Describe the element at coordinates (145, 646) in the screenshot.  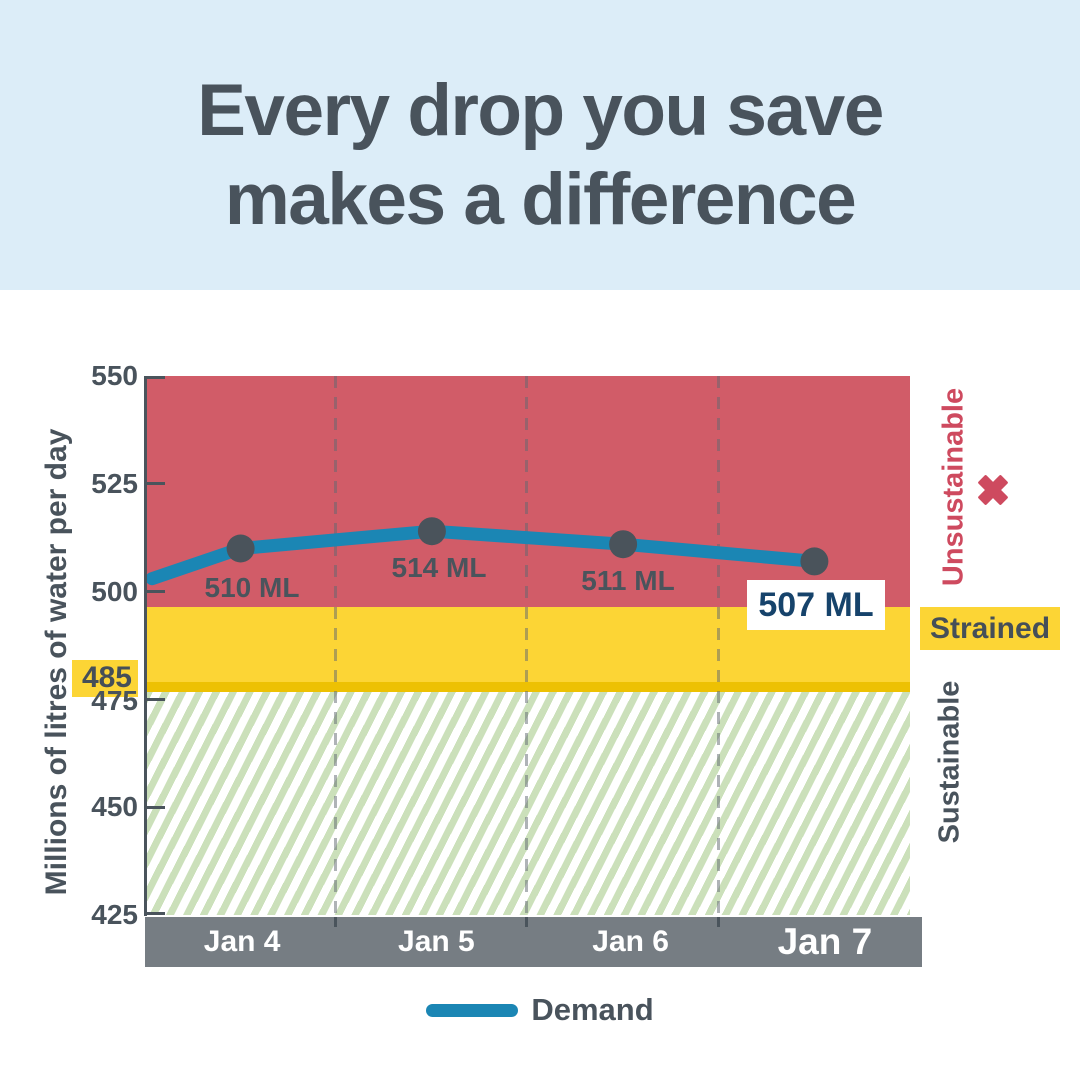
I see `y-axis-line` at that location.